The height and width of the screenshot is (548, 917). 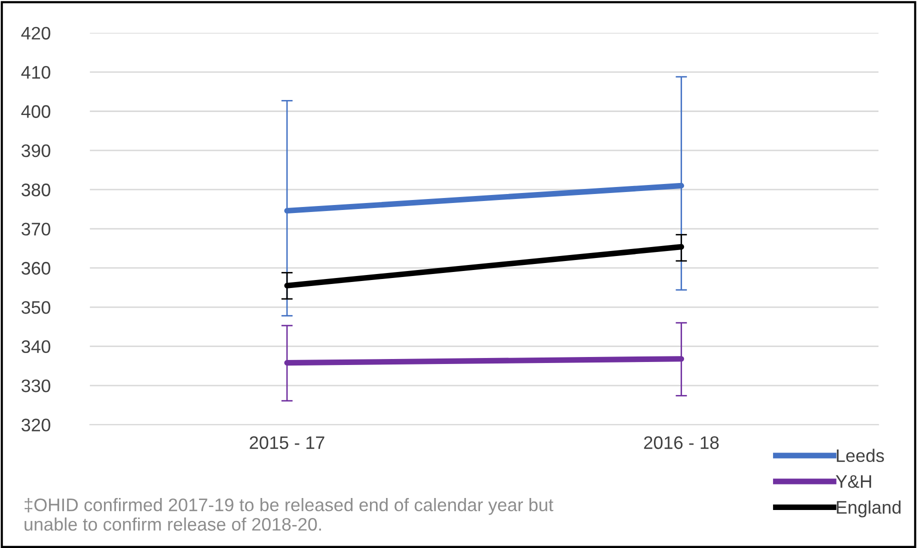 I want to click on text: ‡OHID confirmed 2017-19 to be released end of calendar year but unable to confirm release of 2018-20., so click(x=289, y=514).